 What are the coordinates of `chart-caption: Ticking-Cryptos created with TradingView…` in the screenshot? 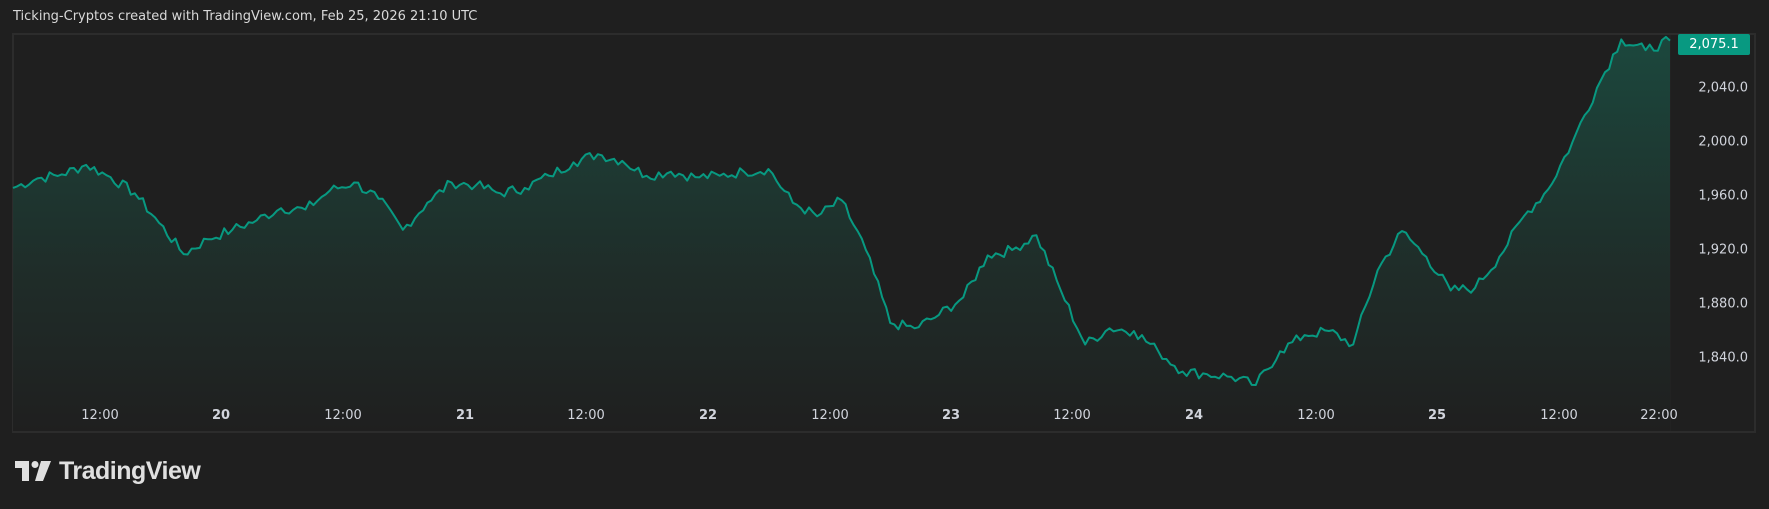 It's located at (245, 16).